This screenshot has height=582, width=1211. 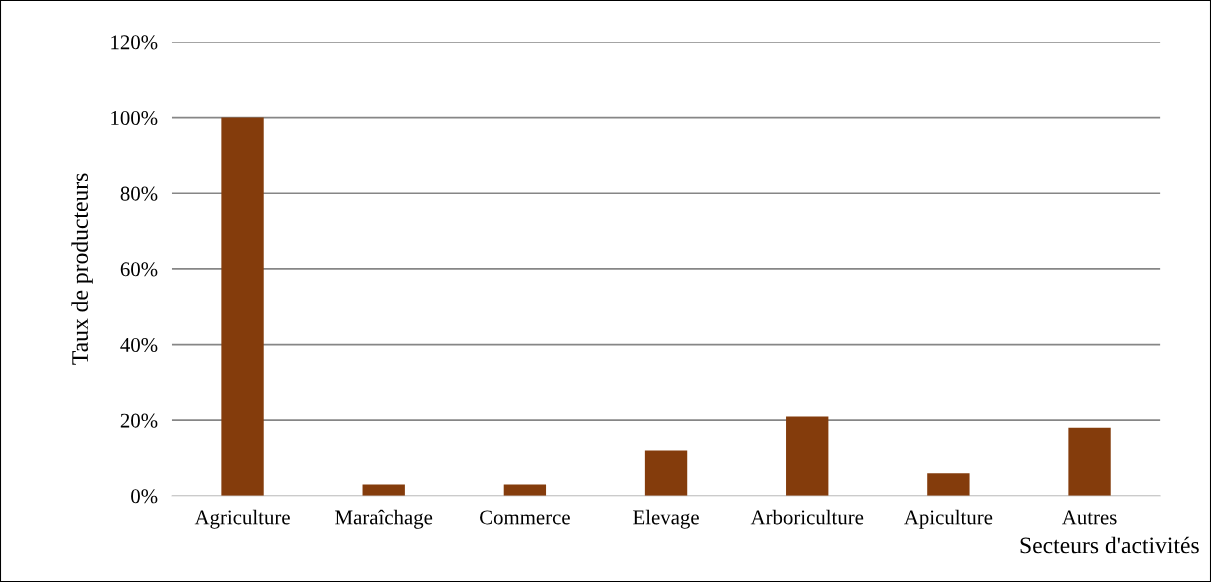 What do you see at coordinates (525, 517) in the screenshot?
I see `x-tick-label: Commerce` at bounding box center [525, 517].